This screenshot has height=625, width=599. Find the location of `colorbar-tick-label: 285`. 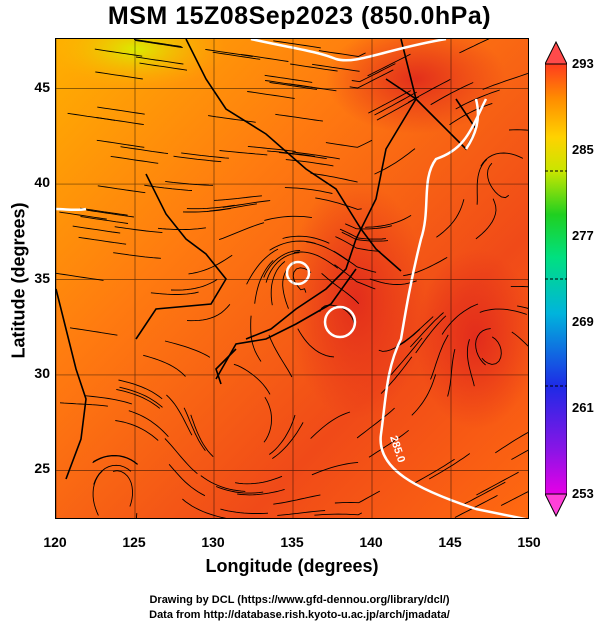

colorbar-tick-label: 285 is located at coordinates (583, 149).